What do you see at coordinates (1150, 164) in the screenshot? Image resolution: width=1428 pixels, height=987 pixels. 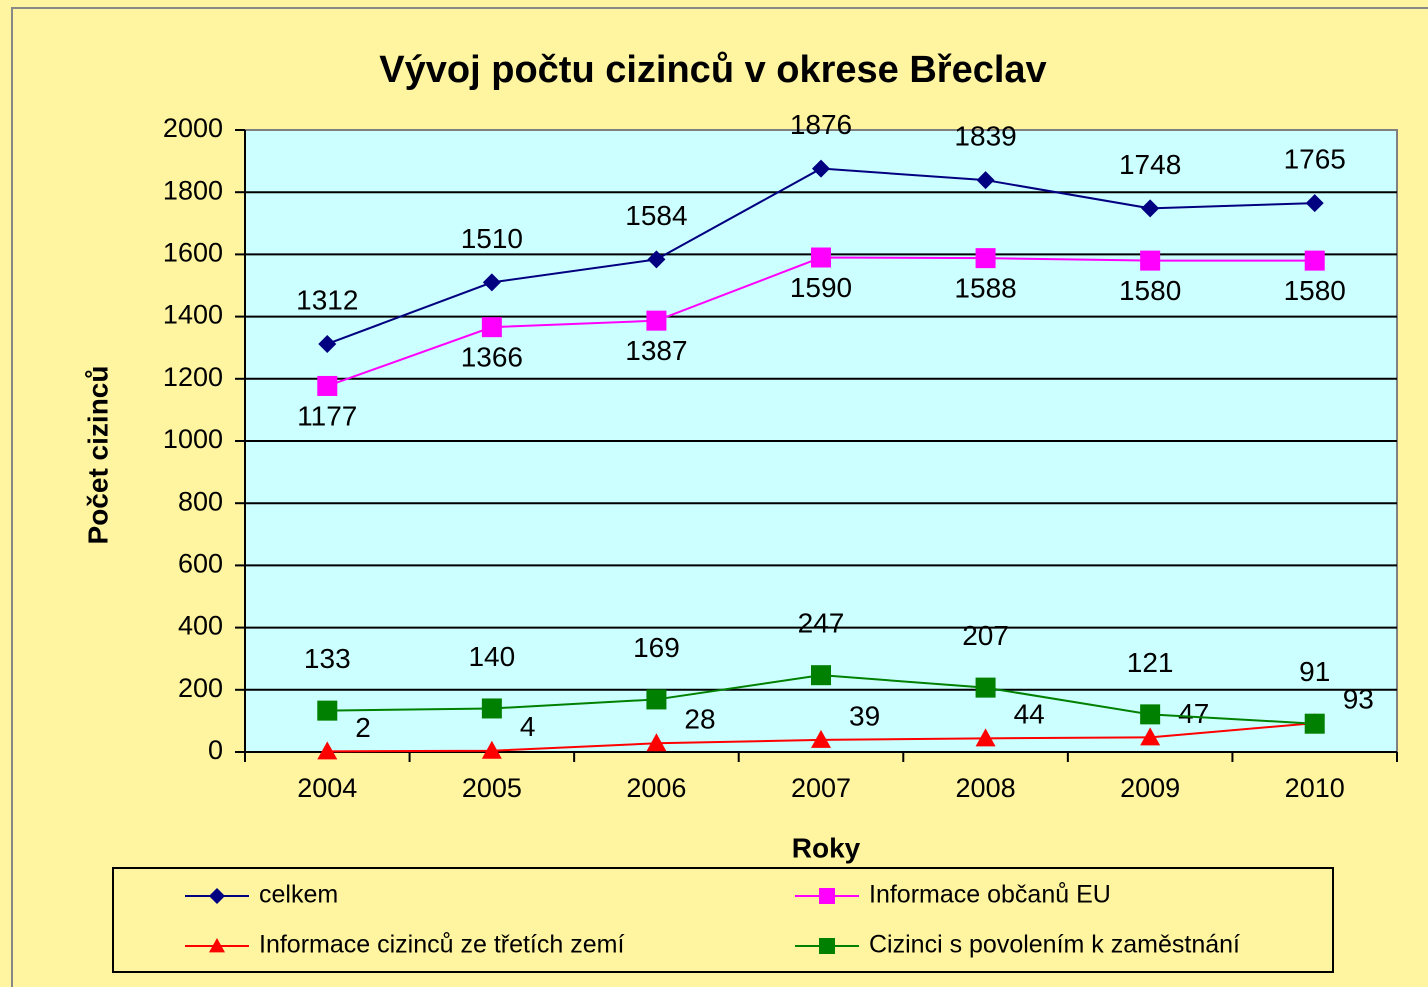 I see `data-label: 1748` at bounding box center [1150, 164].